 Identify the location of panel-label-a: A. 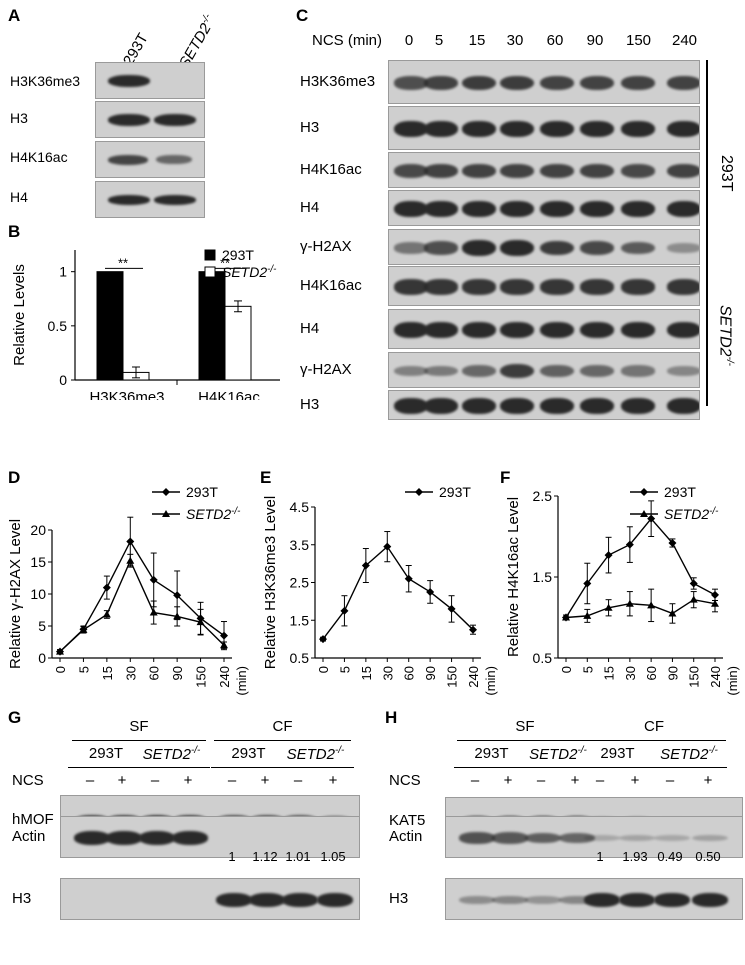
(14, 15).